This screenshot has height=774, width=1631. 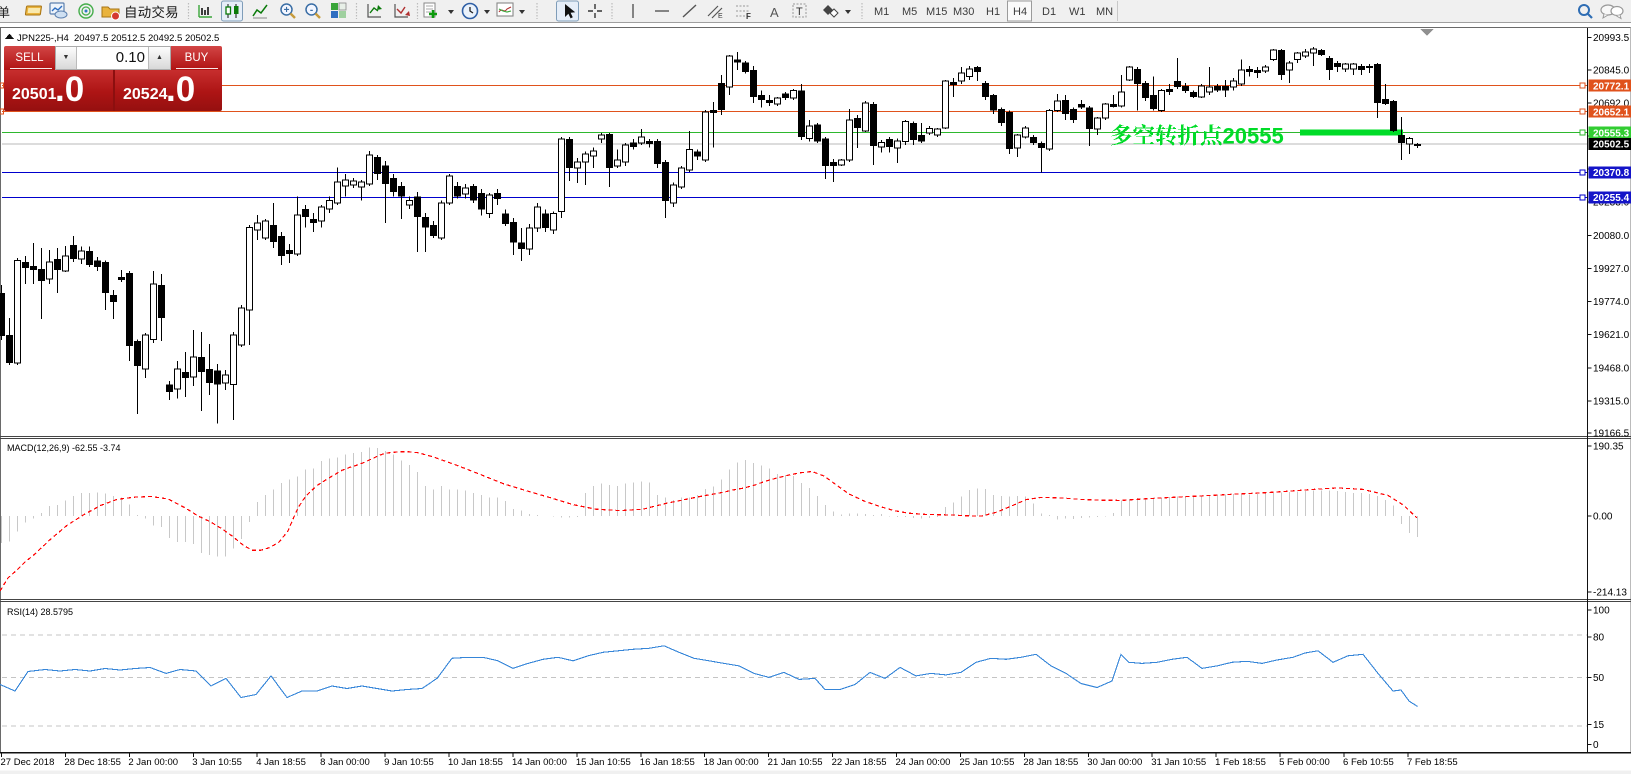 What do you see at coordinates (993, 12) in the screenshot?
I see `svg-text: H1` at bounding box center [993, 12].